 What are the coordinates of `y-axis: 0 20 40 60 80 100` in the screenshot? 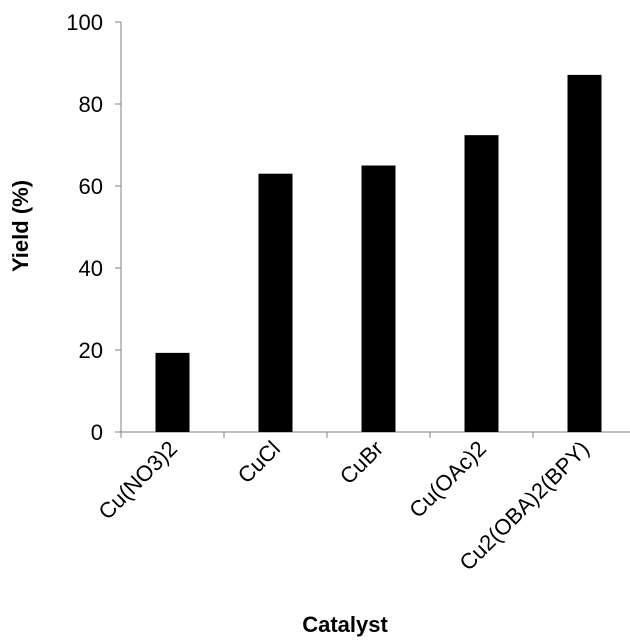 It's located at (94, 227).